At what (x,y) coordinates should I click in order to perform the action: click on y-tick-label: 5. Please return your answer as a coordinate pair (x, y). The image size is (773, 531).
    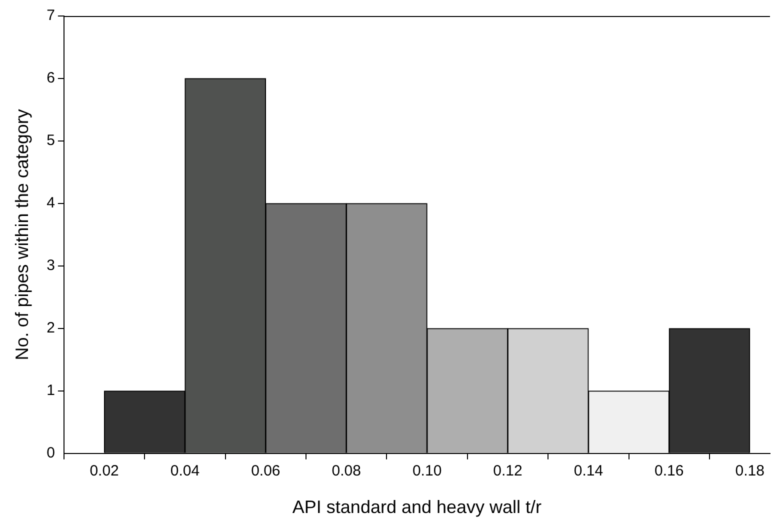
    Looking at the image, I should click on (50, 141).